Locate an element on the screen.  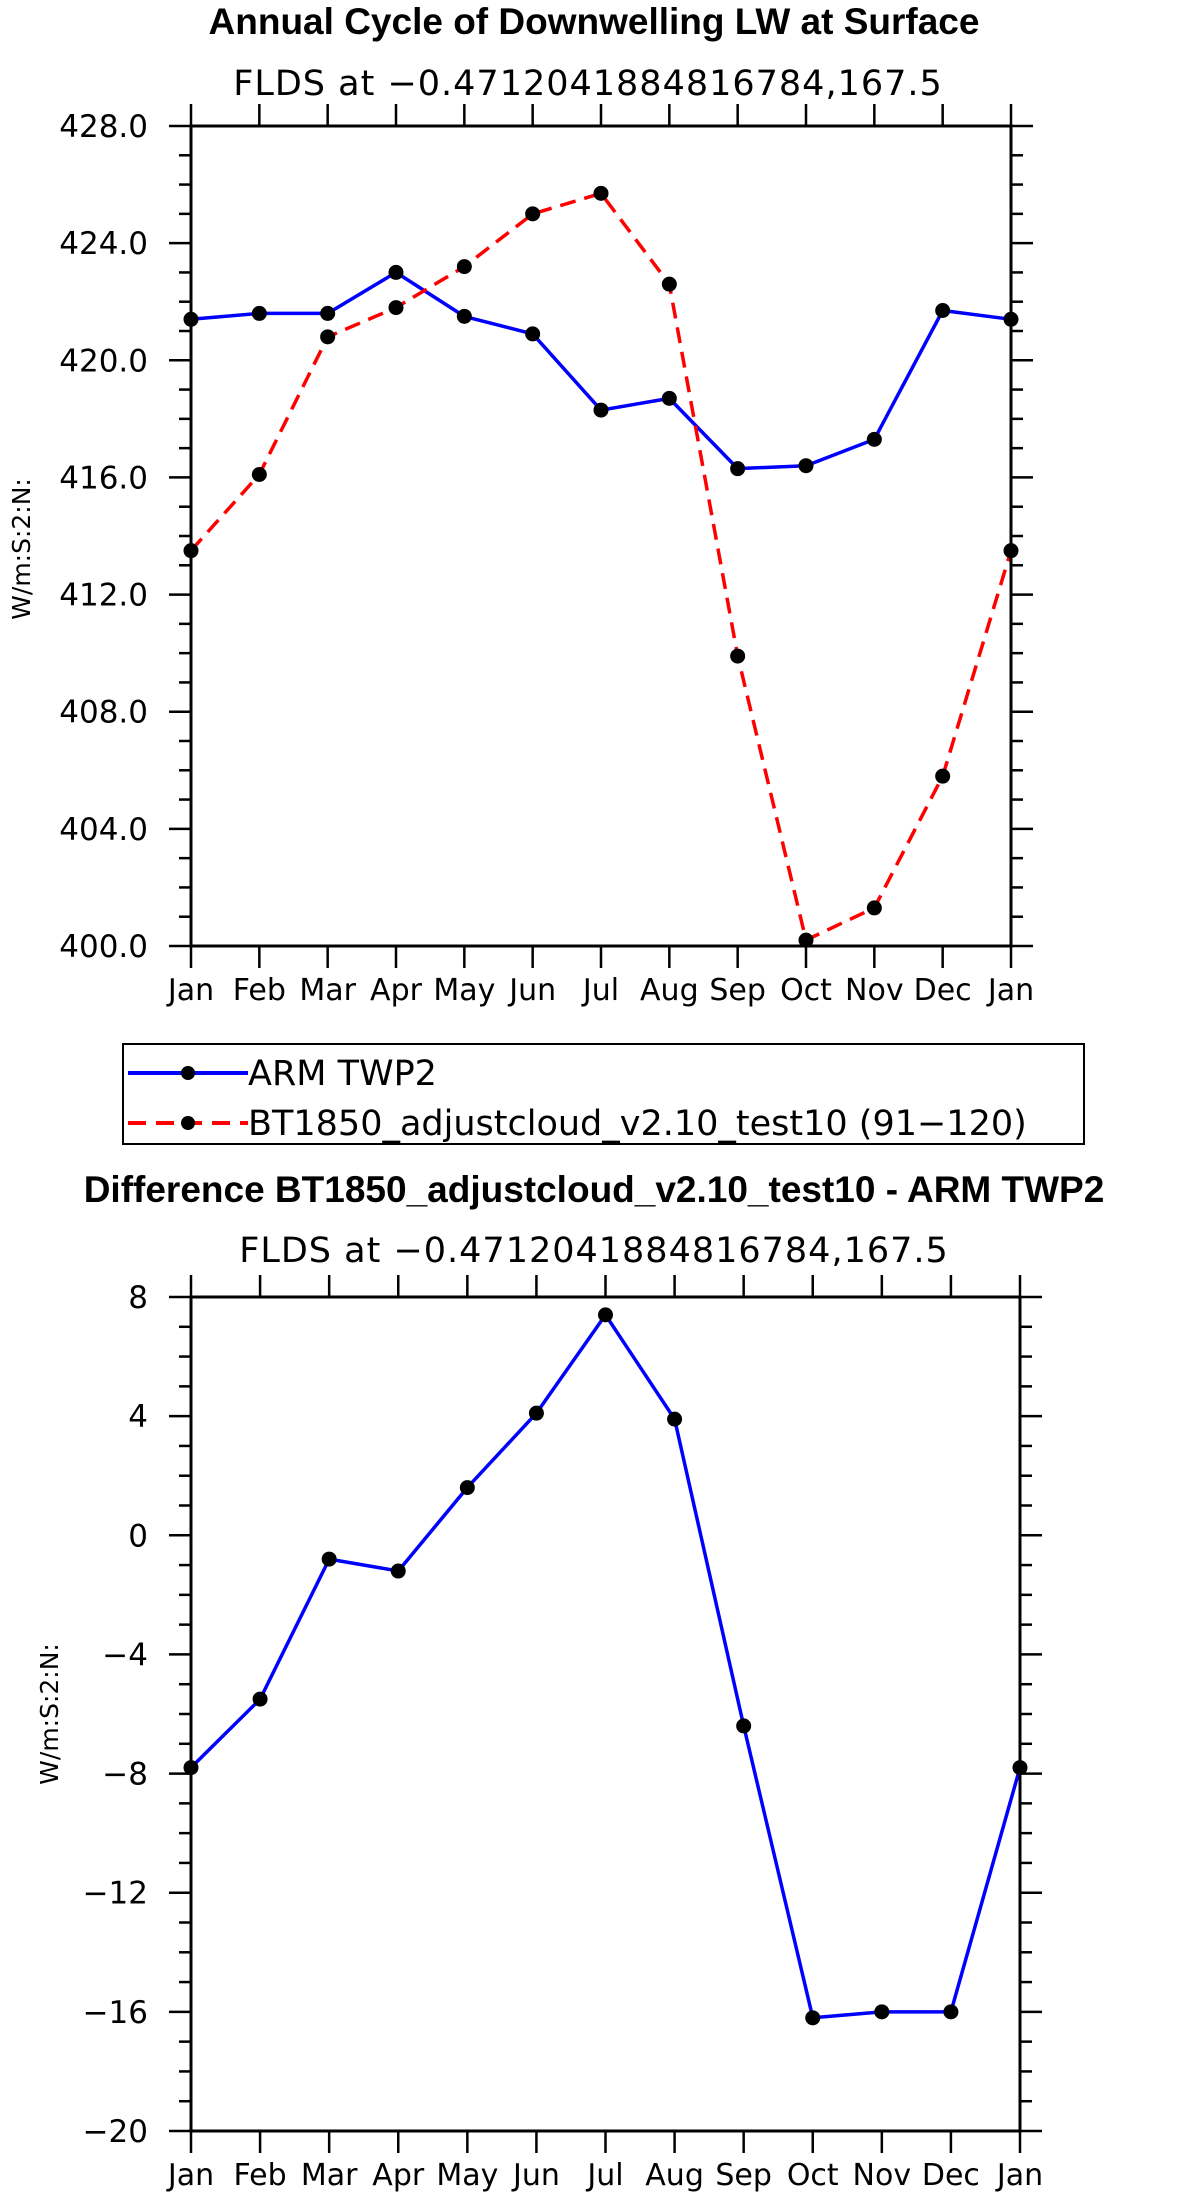
y-tick-label: −4 is located at coordinates (125, 1655).